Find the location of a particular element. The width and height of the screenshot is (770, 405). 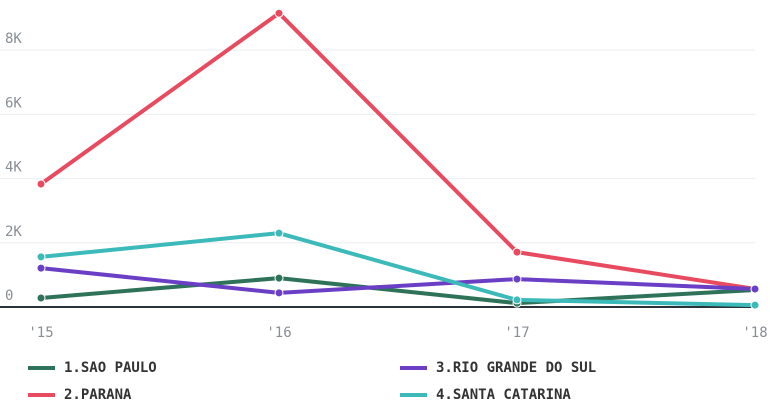

y-tick-label: 0 is located at coordinates (9, 296).